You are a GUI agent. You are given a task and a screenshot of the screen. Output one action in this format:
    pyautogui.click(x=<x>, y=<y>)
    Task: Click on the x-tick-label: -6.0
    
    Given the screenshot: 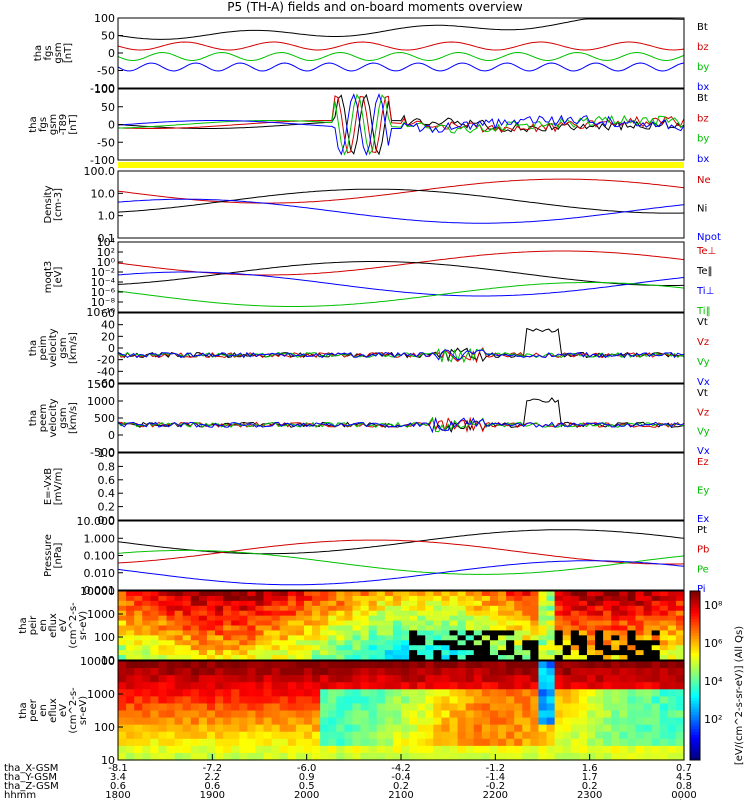 What is the action you would take?
    pyautogui.click(x=307, y=768)
    